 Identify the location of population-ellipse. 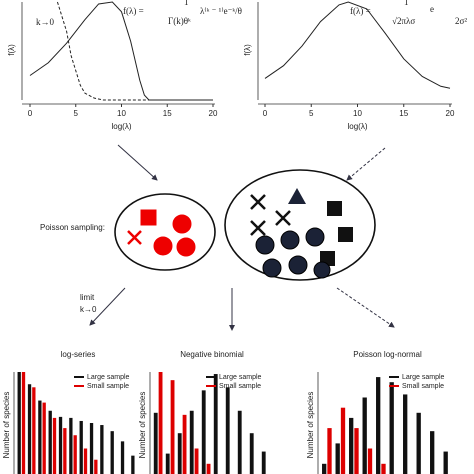
(300, 225).